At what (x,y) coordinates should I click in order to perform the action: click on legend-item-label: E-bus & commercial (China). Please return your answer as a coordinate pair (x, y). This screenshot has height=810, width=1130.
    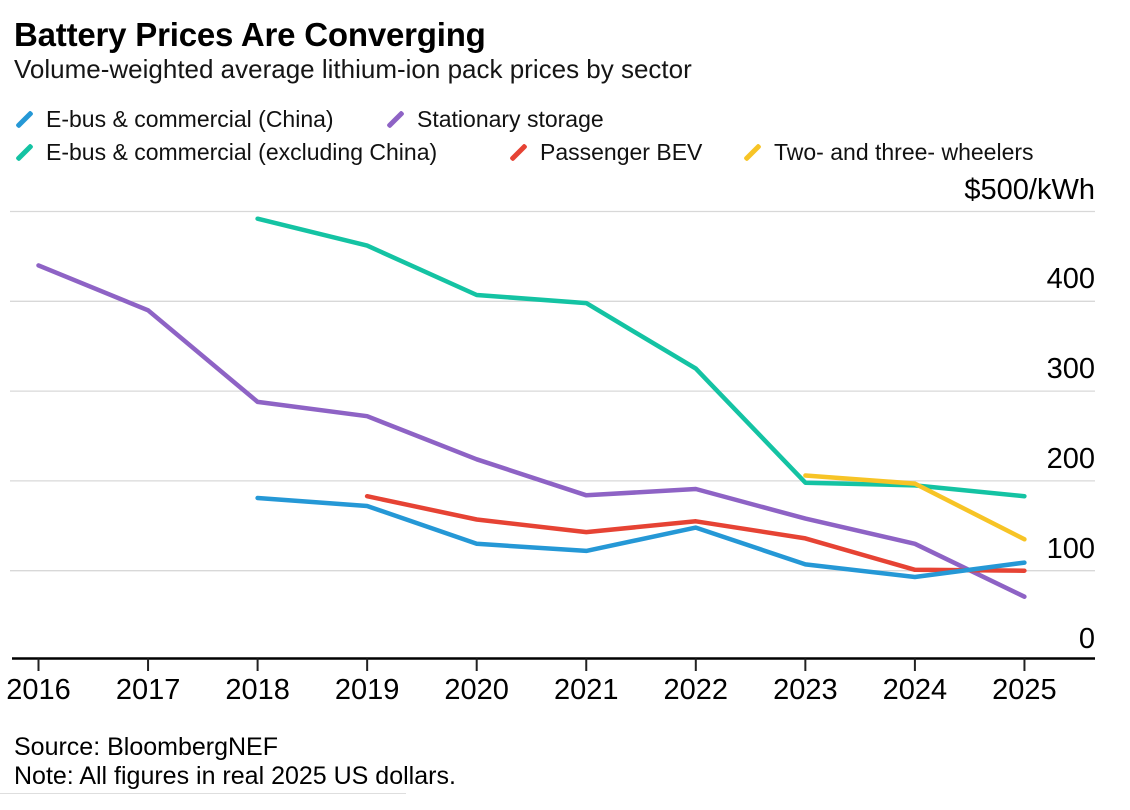
    Looking at the image, I should click on (190, 118).